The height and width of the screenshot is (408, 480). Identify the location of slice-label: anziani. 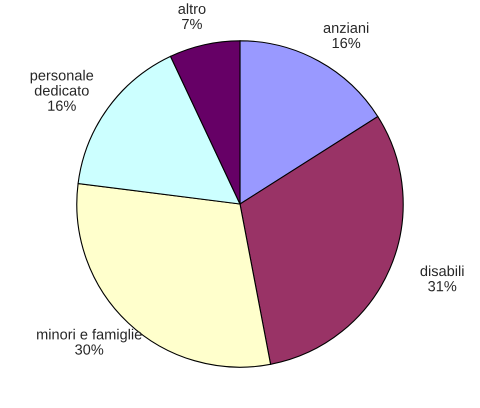
(346, 27).